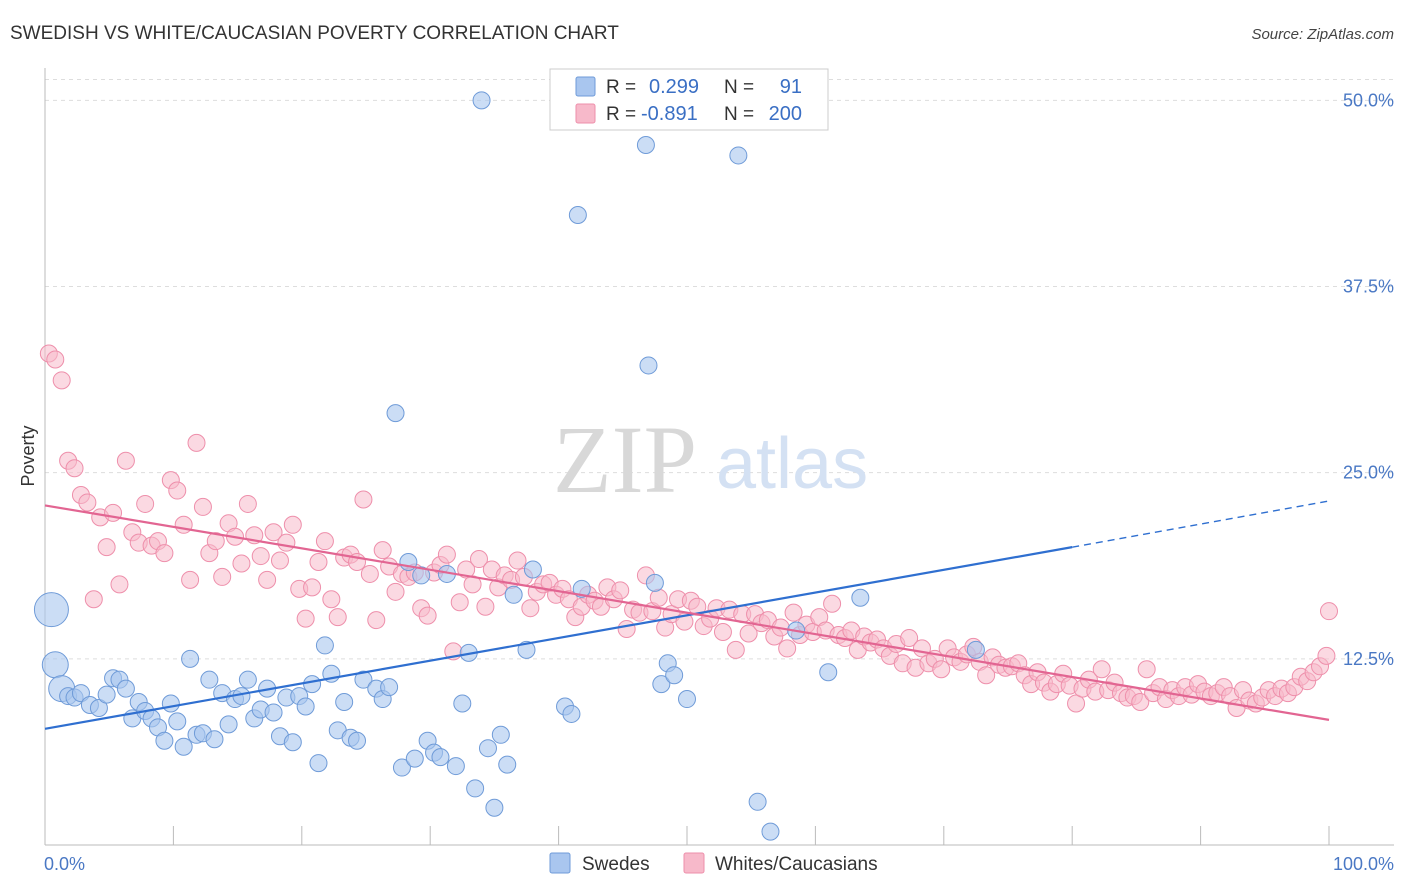 This screenshot has height=892, width=1406. What do you see at coordinates (785, 114) in the screenshot?
I see `legend-whites-n-value: 200` at bounding box center [785, 114].